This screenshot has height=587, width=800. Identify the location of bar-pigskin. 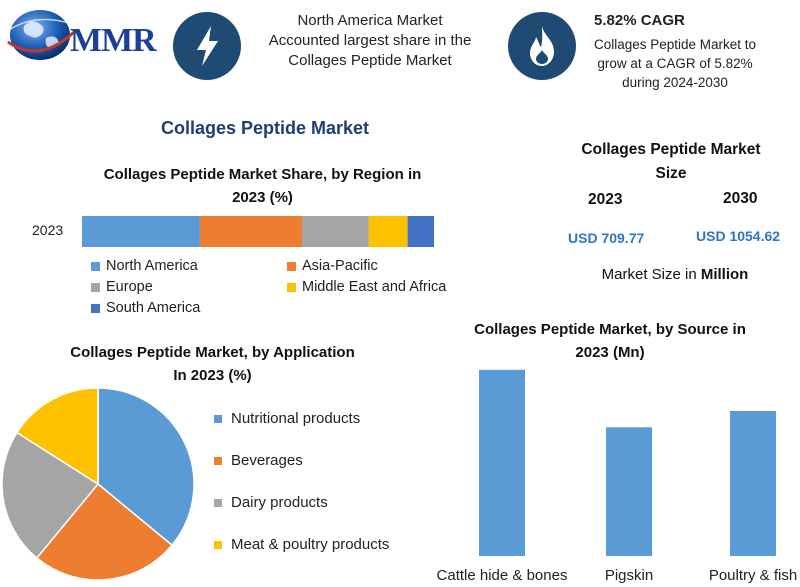
(629, 491).